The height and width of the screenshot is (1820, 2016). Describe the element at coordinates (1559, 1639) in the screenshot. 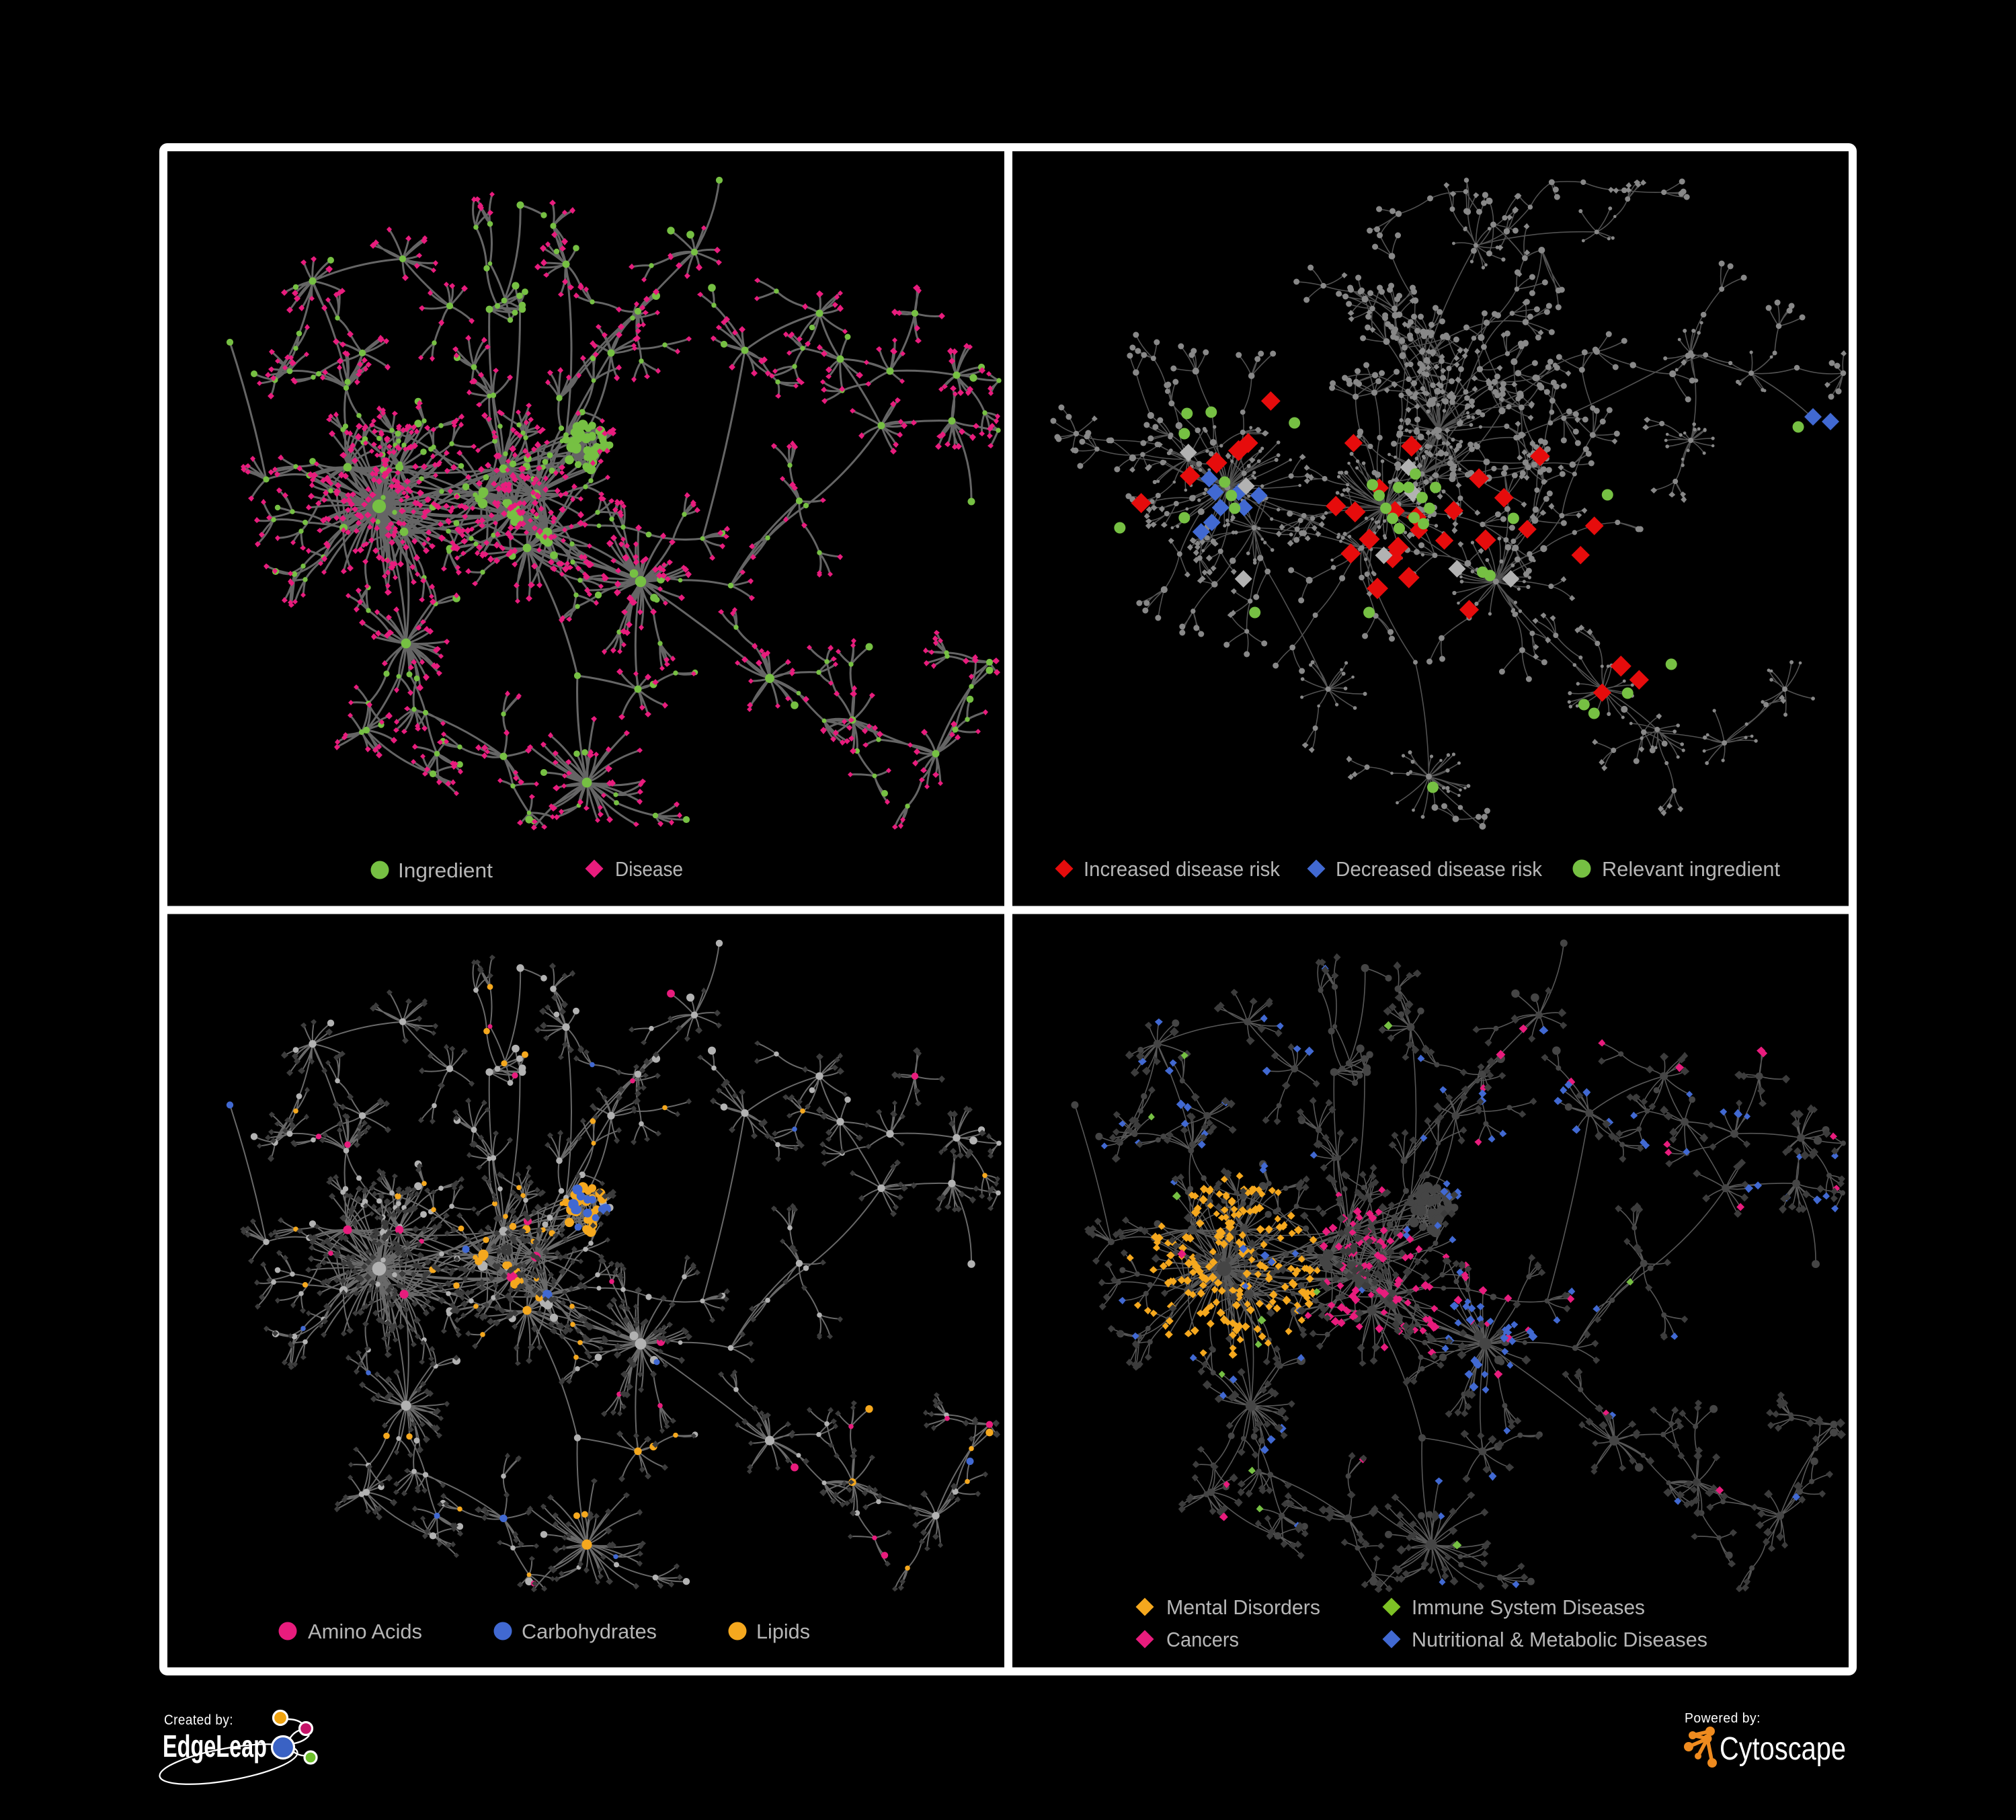

I see `svg-text:Nutritional & Metabolic Diseas: Nutritional & Metabolic Diseases` at that location.